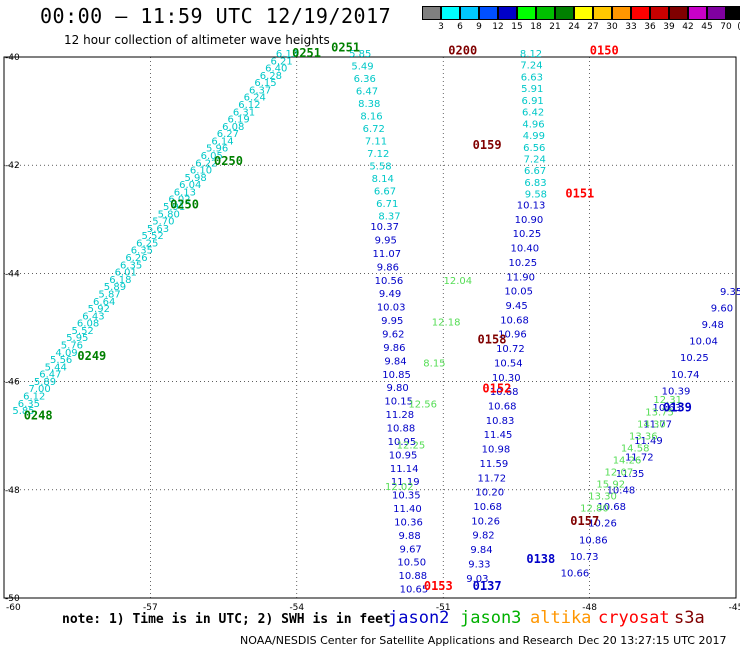 The image size is (740, 650). I want to click on wave-height-value: 10.03, so click(391, 308).